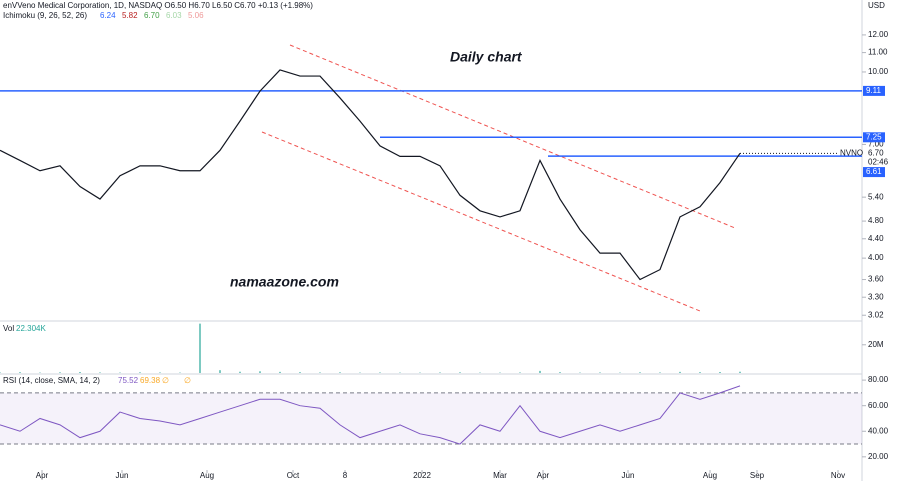  Describe the element at coordinates (878, 161) in the screenshot. I see `countdown: 02:46` at that location.